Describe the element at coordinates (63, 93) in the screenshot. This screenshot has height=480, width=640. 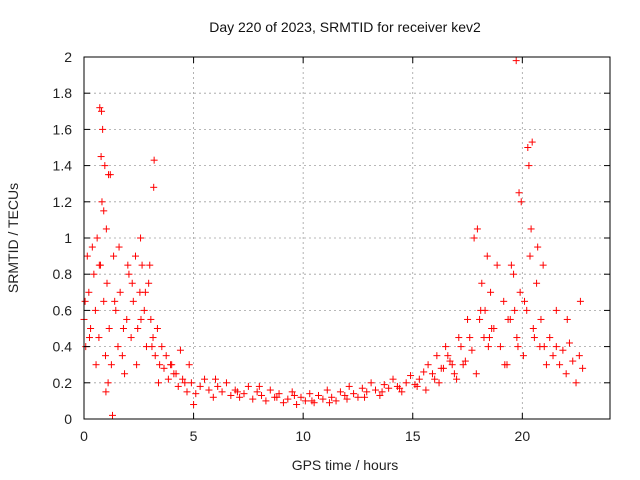
I see `y-tick-label: 1.8` at that location.